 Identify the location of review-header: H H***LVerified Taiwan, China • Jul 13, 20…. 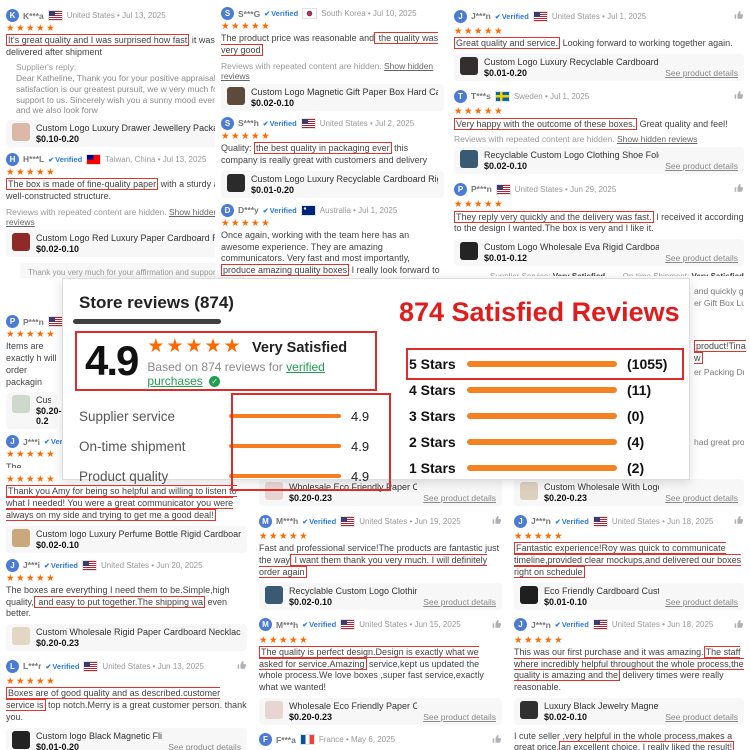
(125, 159).